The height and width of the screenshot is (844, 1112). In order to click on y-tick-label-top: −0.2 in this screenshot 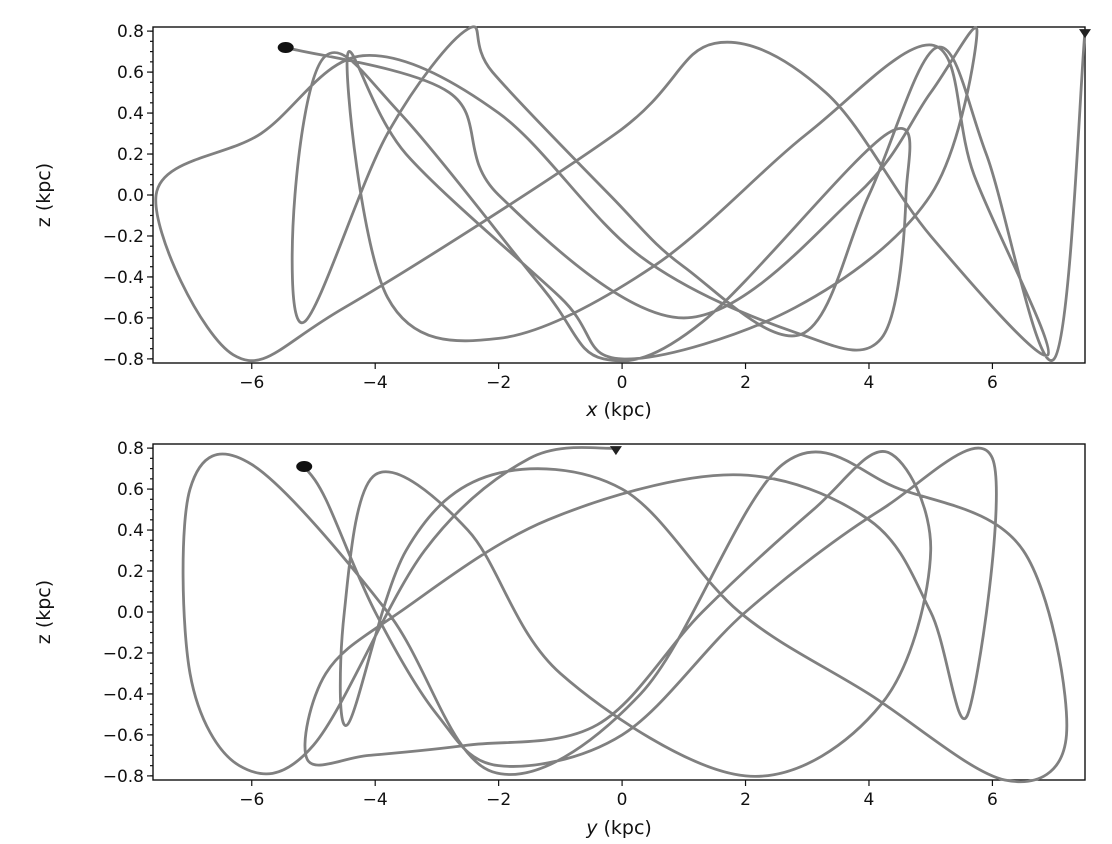, I will do `click(123, 237)`.